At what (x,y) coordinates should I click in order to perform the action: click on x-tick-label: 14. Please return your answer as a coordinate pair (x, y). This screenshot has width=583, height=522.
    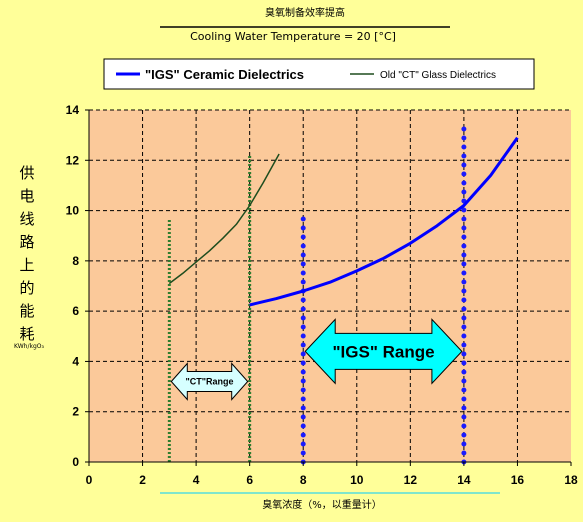
    Looking at the image, I should click on (464, 480).